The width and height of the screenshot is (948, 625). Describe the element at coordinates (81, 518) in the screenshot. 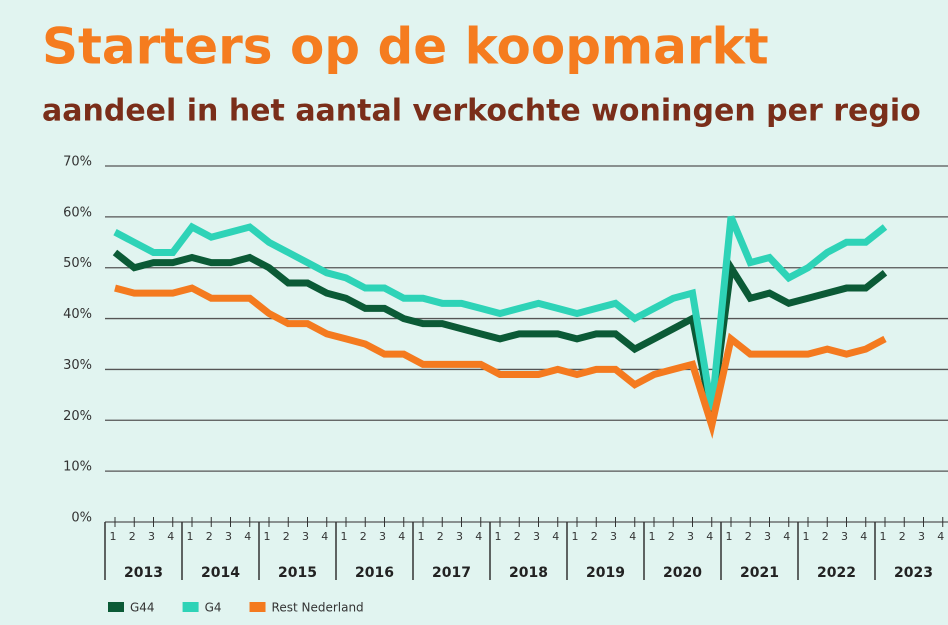

I see `y-tick-label: 0%` at that location.